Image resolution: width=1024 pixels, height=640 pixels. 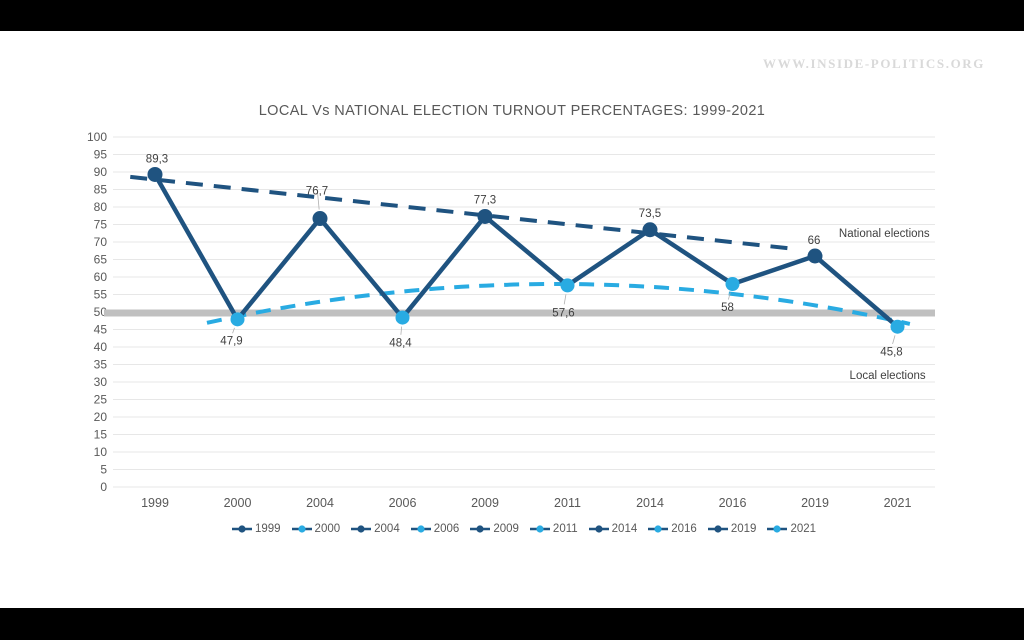 I want to click on legend-item-2000: 2000, so click(x=316, y=529).